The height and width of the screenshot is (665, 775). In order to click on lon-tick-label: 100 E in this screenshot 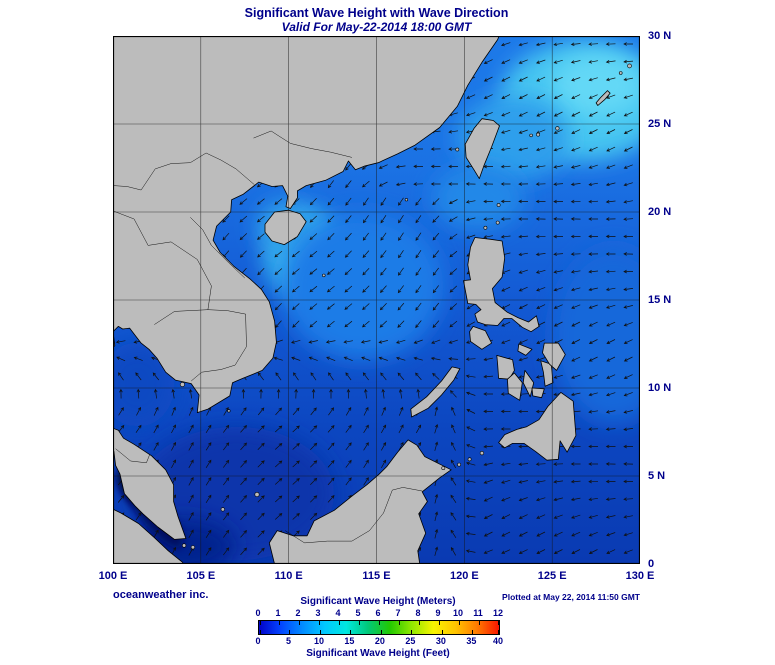, I will do `click(113, 576)`.